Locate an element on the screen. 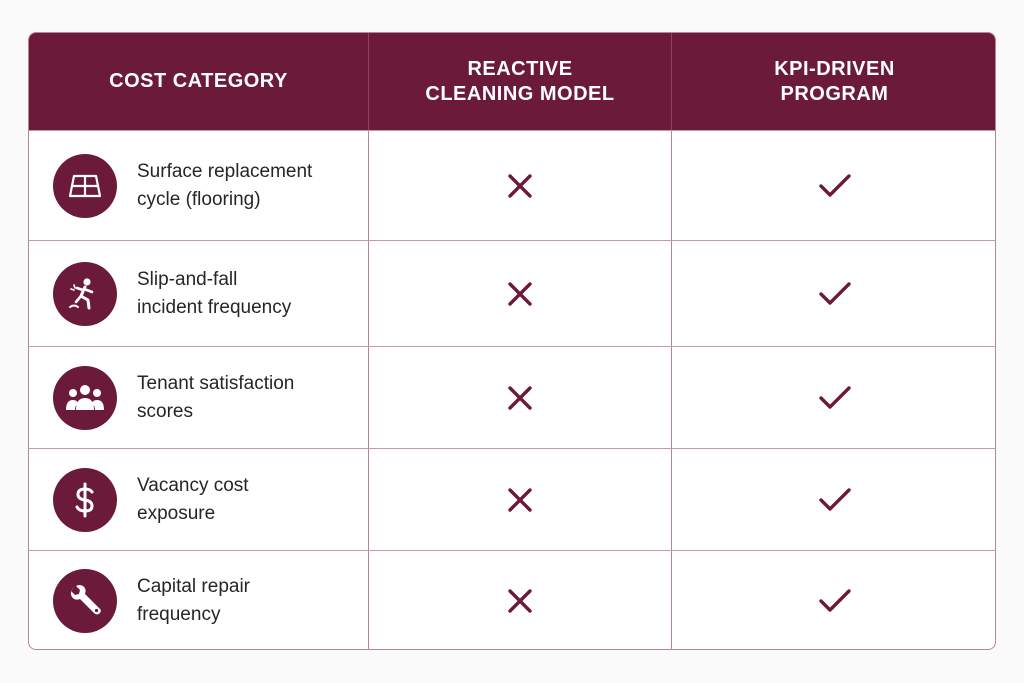 This screenshot has width=1024, height=683. category-label: Slip-and-fall incident frequency is located at coordinates (214, 293).